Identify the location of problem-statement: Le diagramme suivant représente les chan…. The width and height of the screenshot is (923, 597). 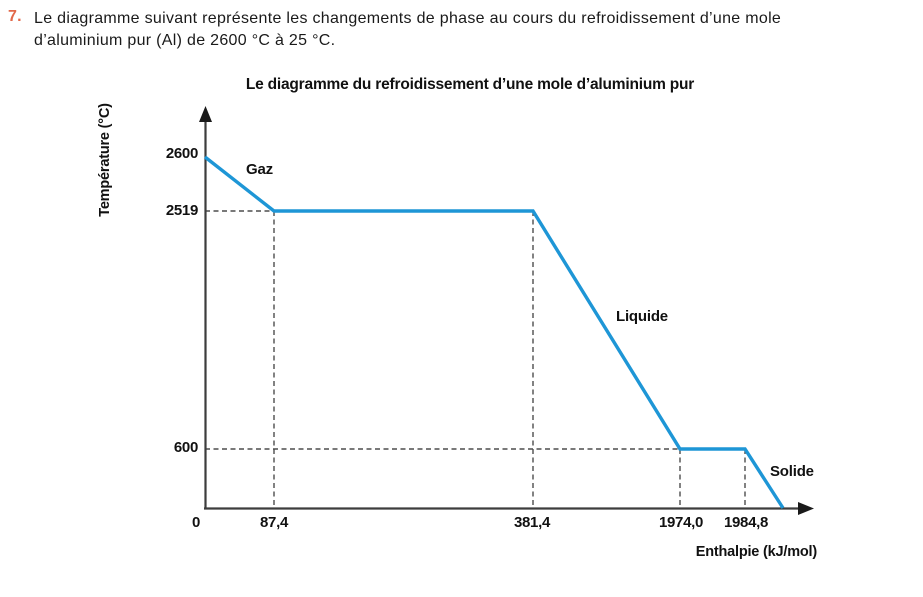
(475, 30).